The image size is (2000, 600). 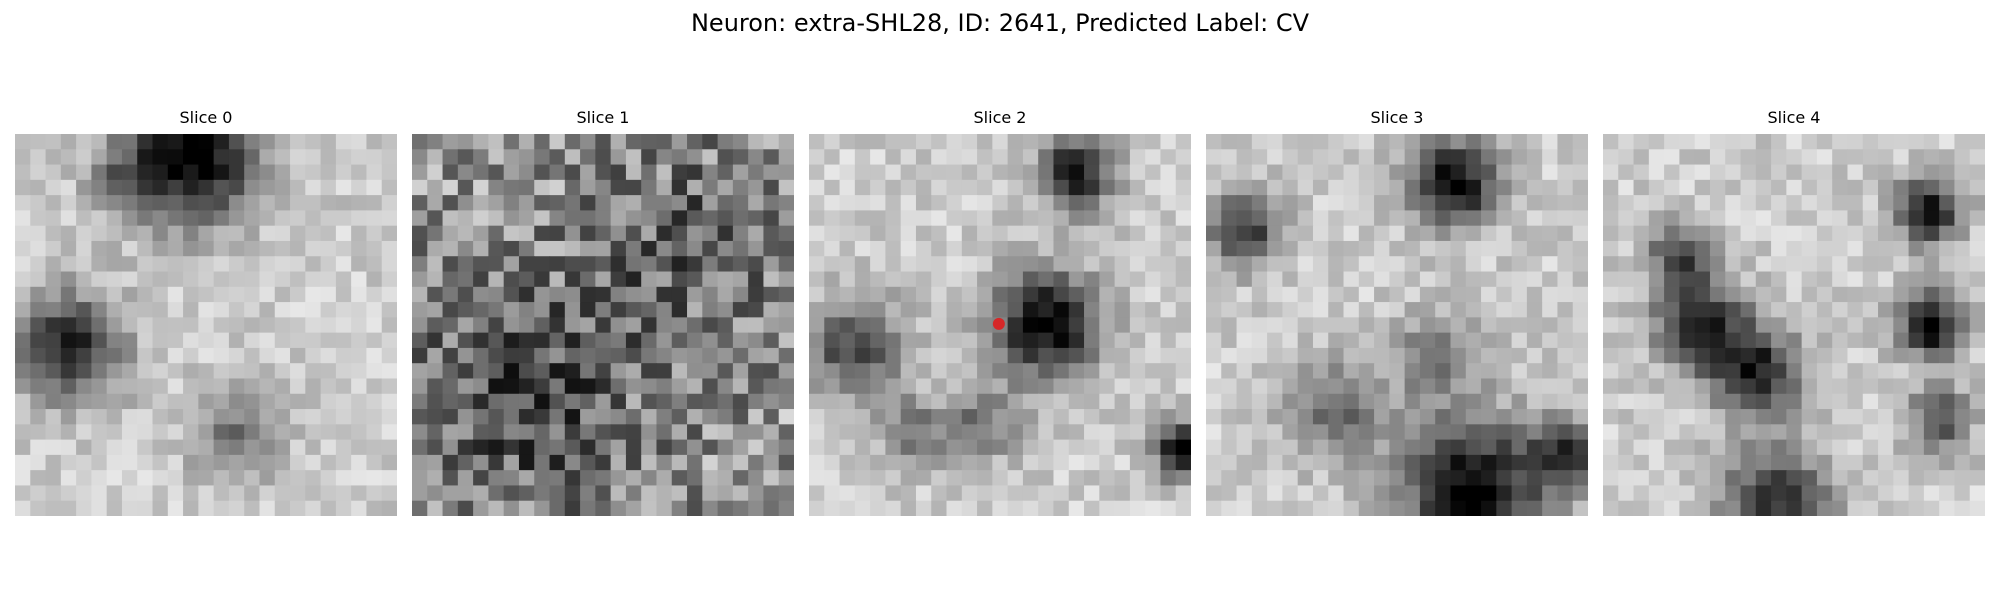 What do you see at coordinates (1397, 117) in the screenshot?
I see `slice-title-3: Slice 3` at bounding box center [1397, 117].